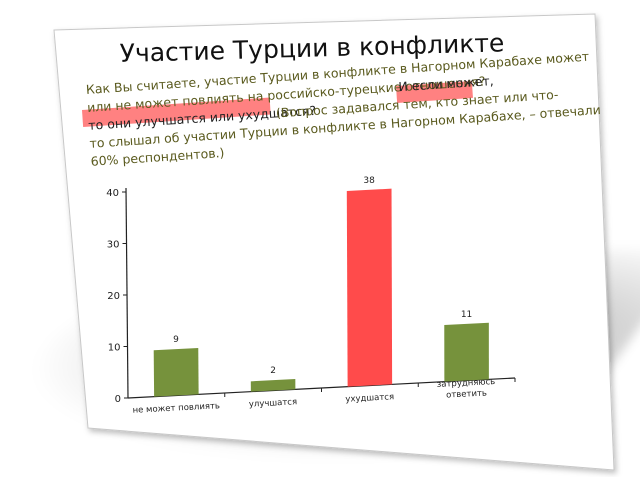 The width and height of the screenshot is (640, 477). I want to click on category-label: затрудняюсьответить, so click(467, 389).